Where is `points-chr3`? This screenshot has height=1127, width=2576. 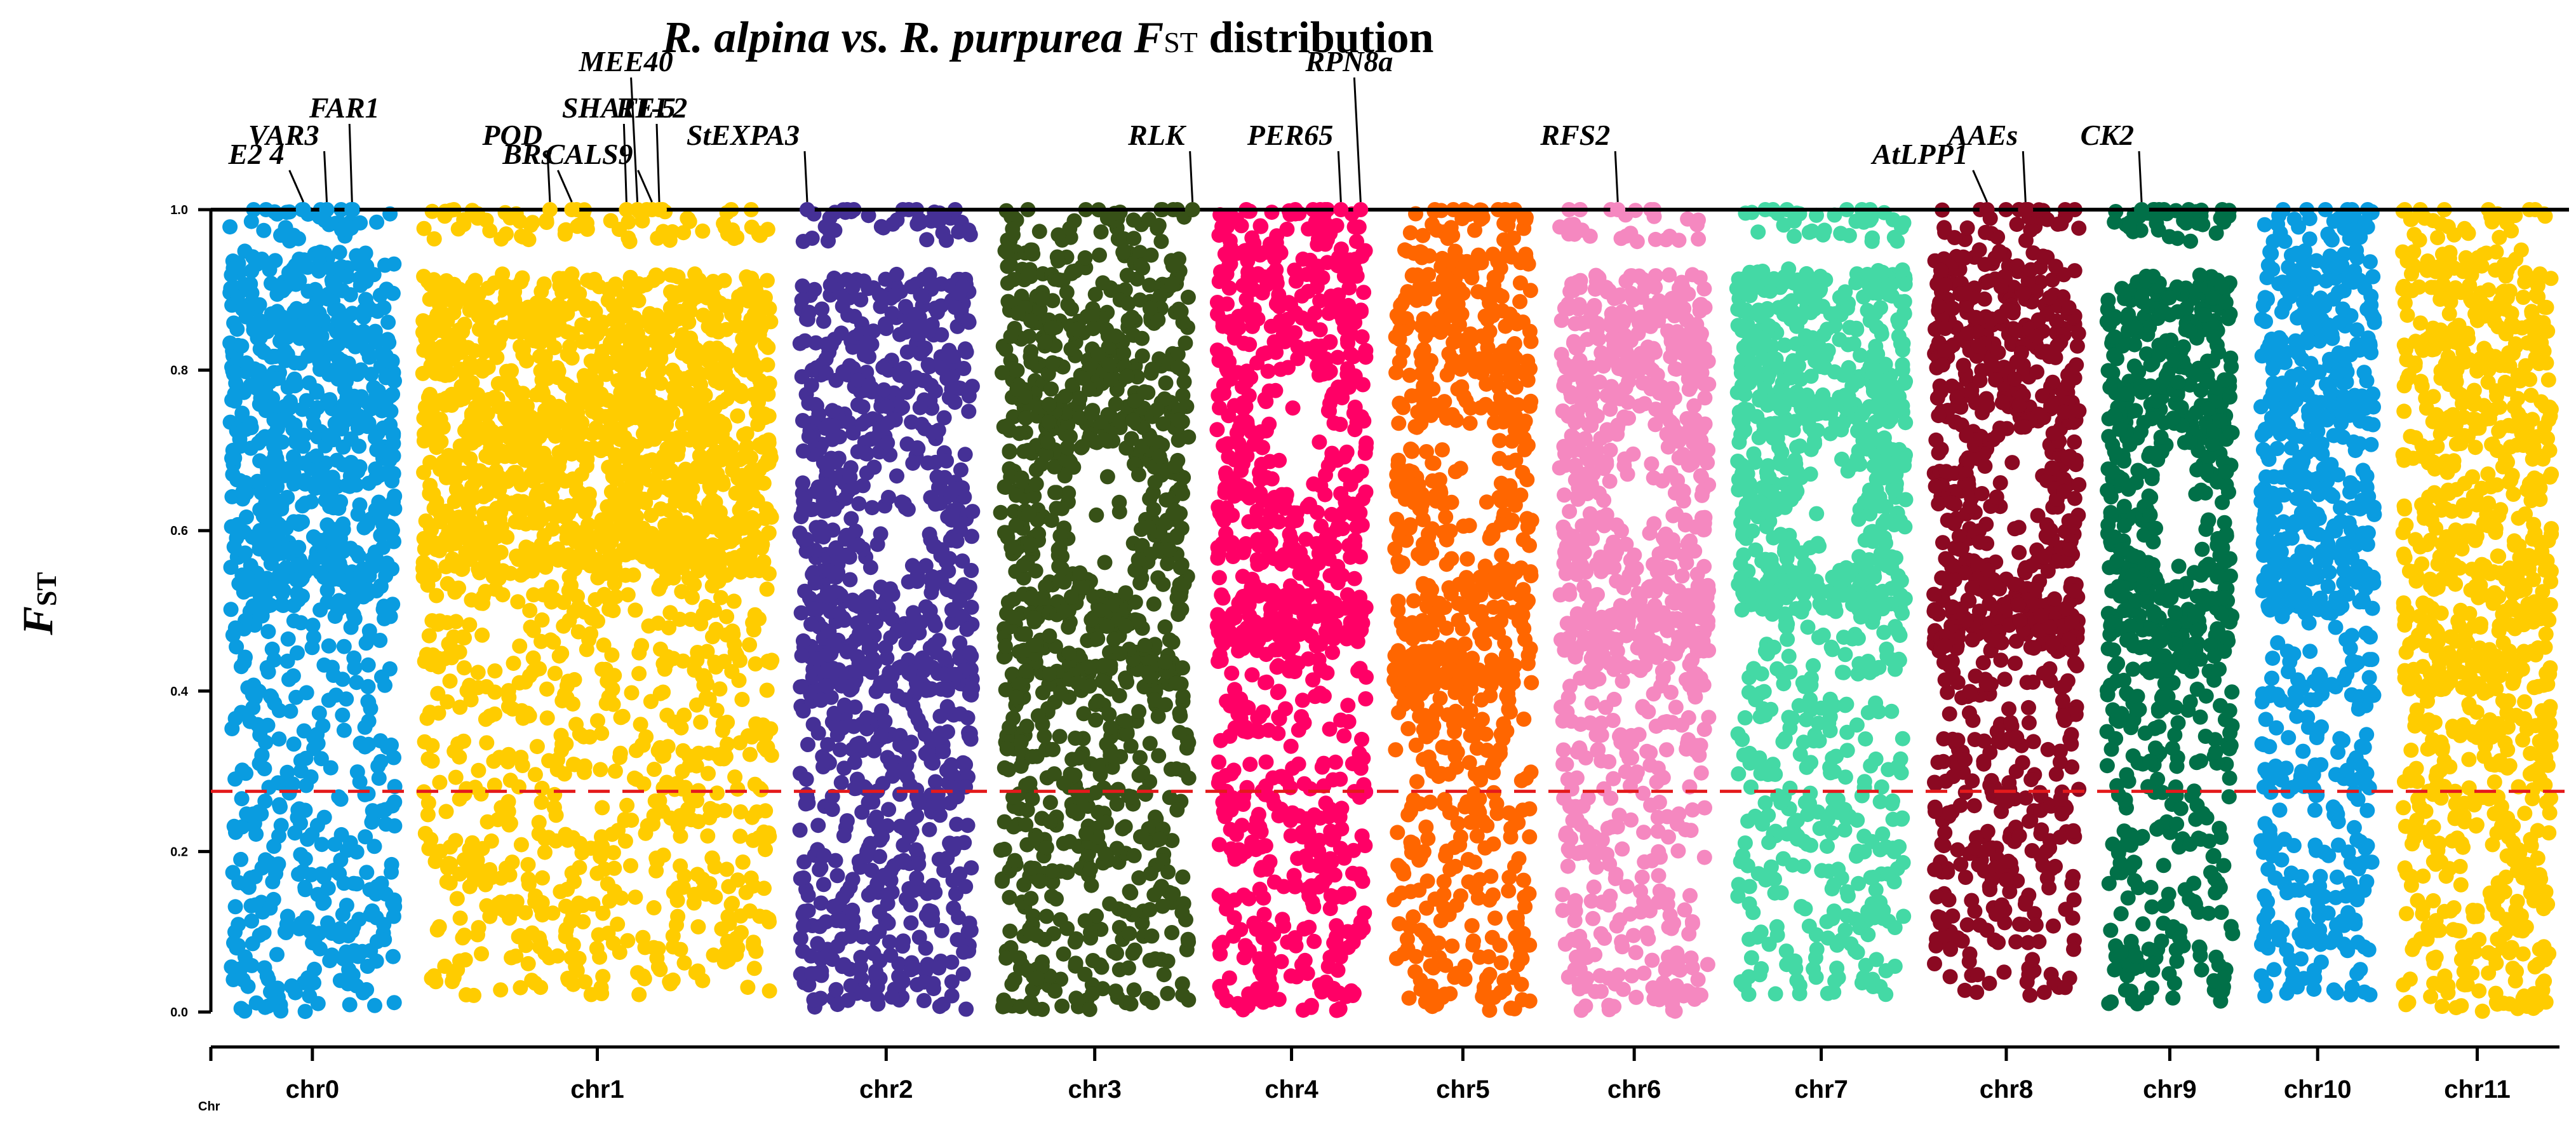
points-chr3 is located at coordinates (1095, 609).